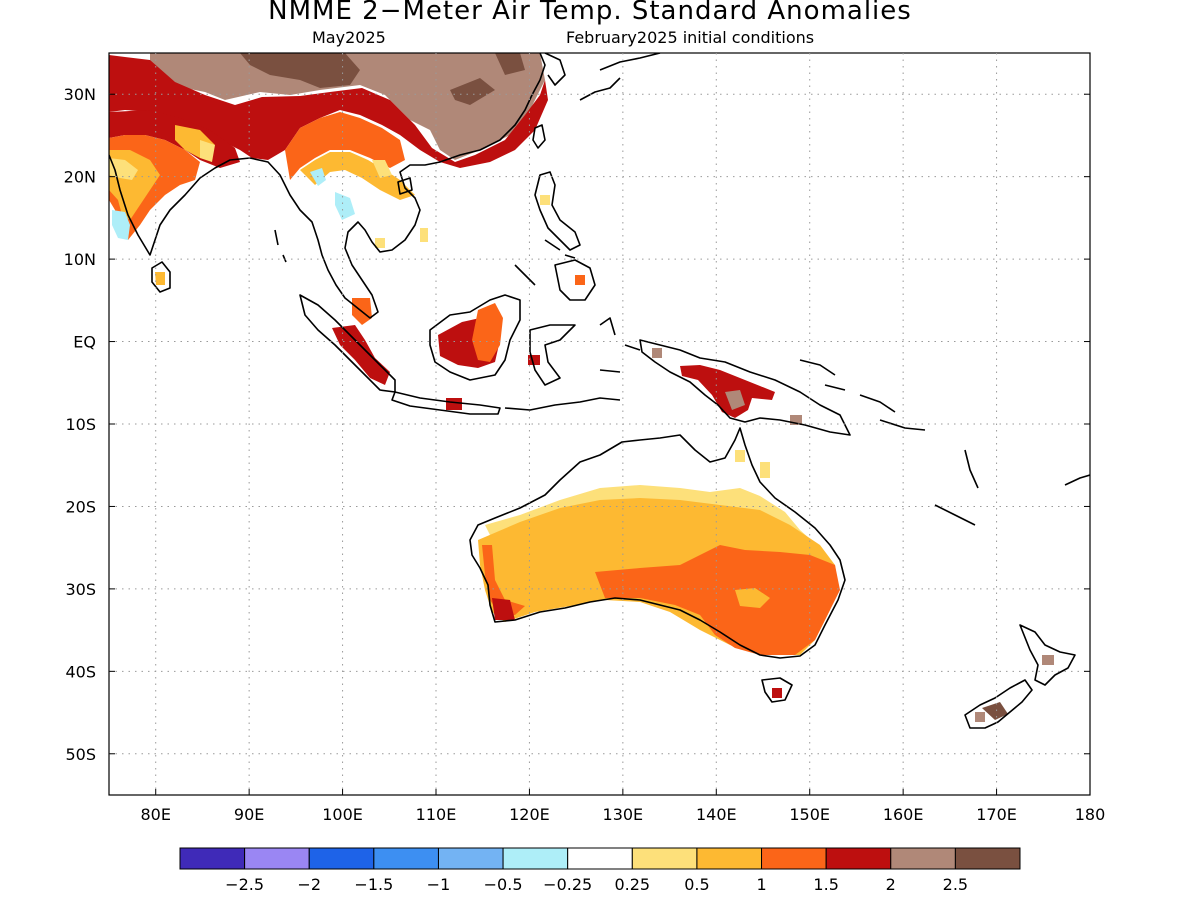 Image resolution: width=1200 pixels, height=900 pixels. What do you see at coordinates (373, 884) in the screenshot?
I see `colorbar-label: −1.5` at bounding box center [373, 884].